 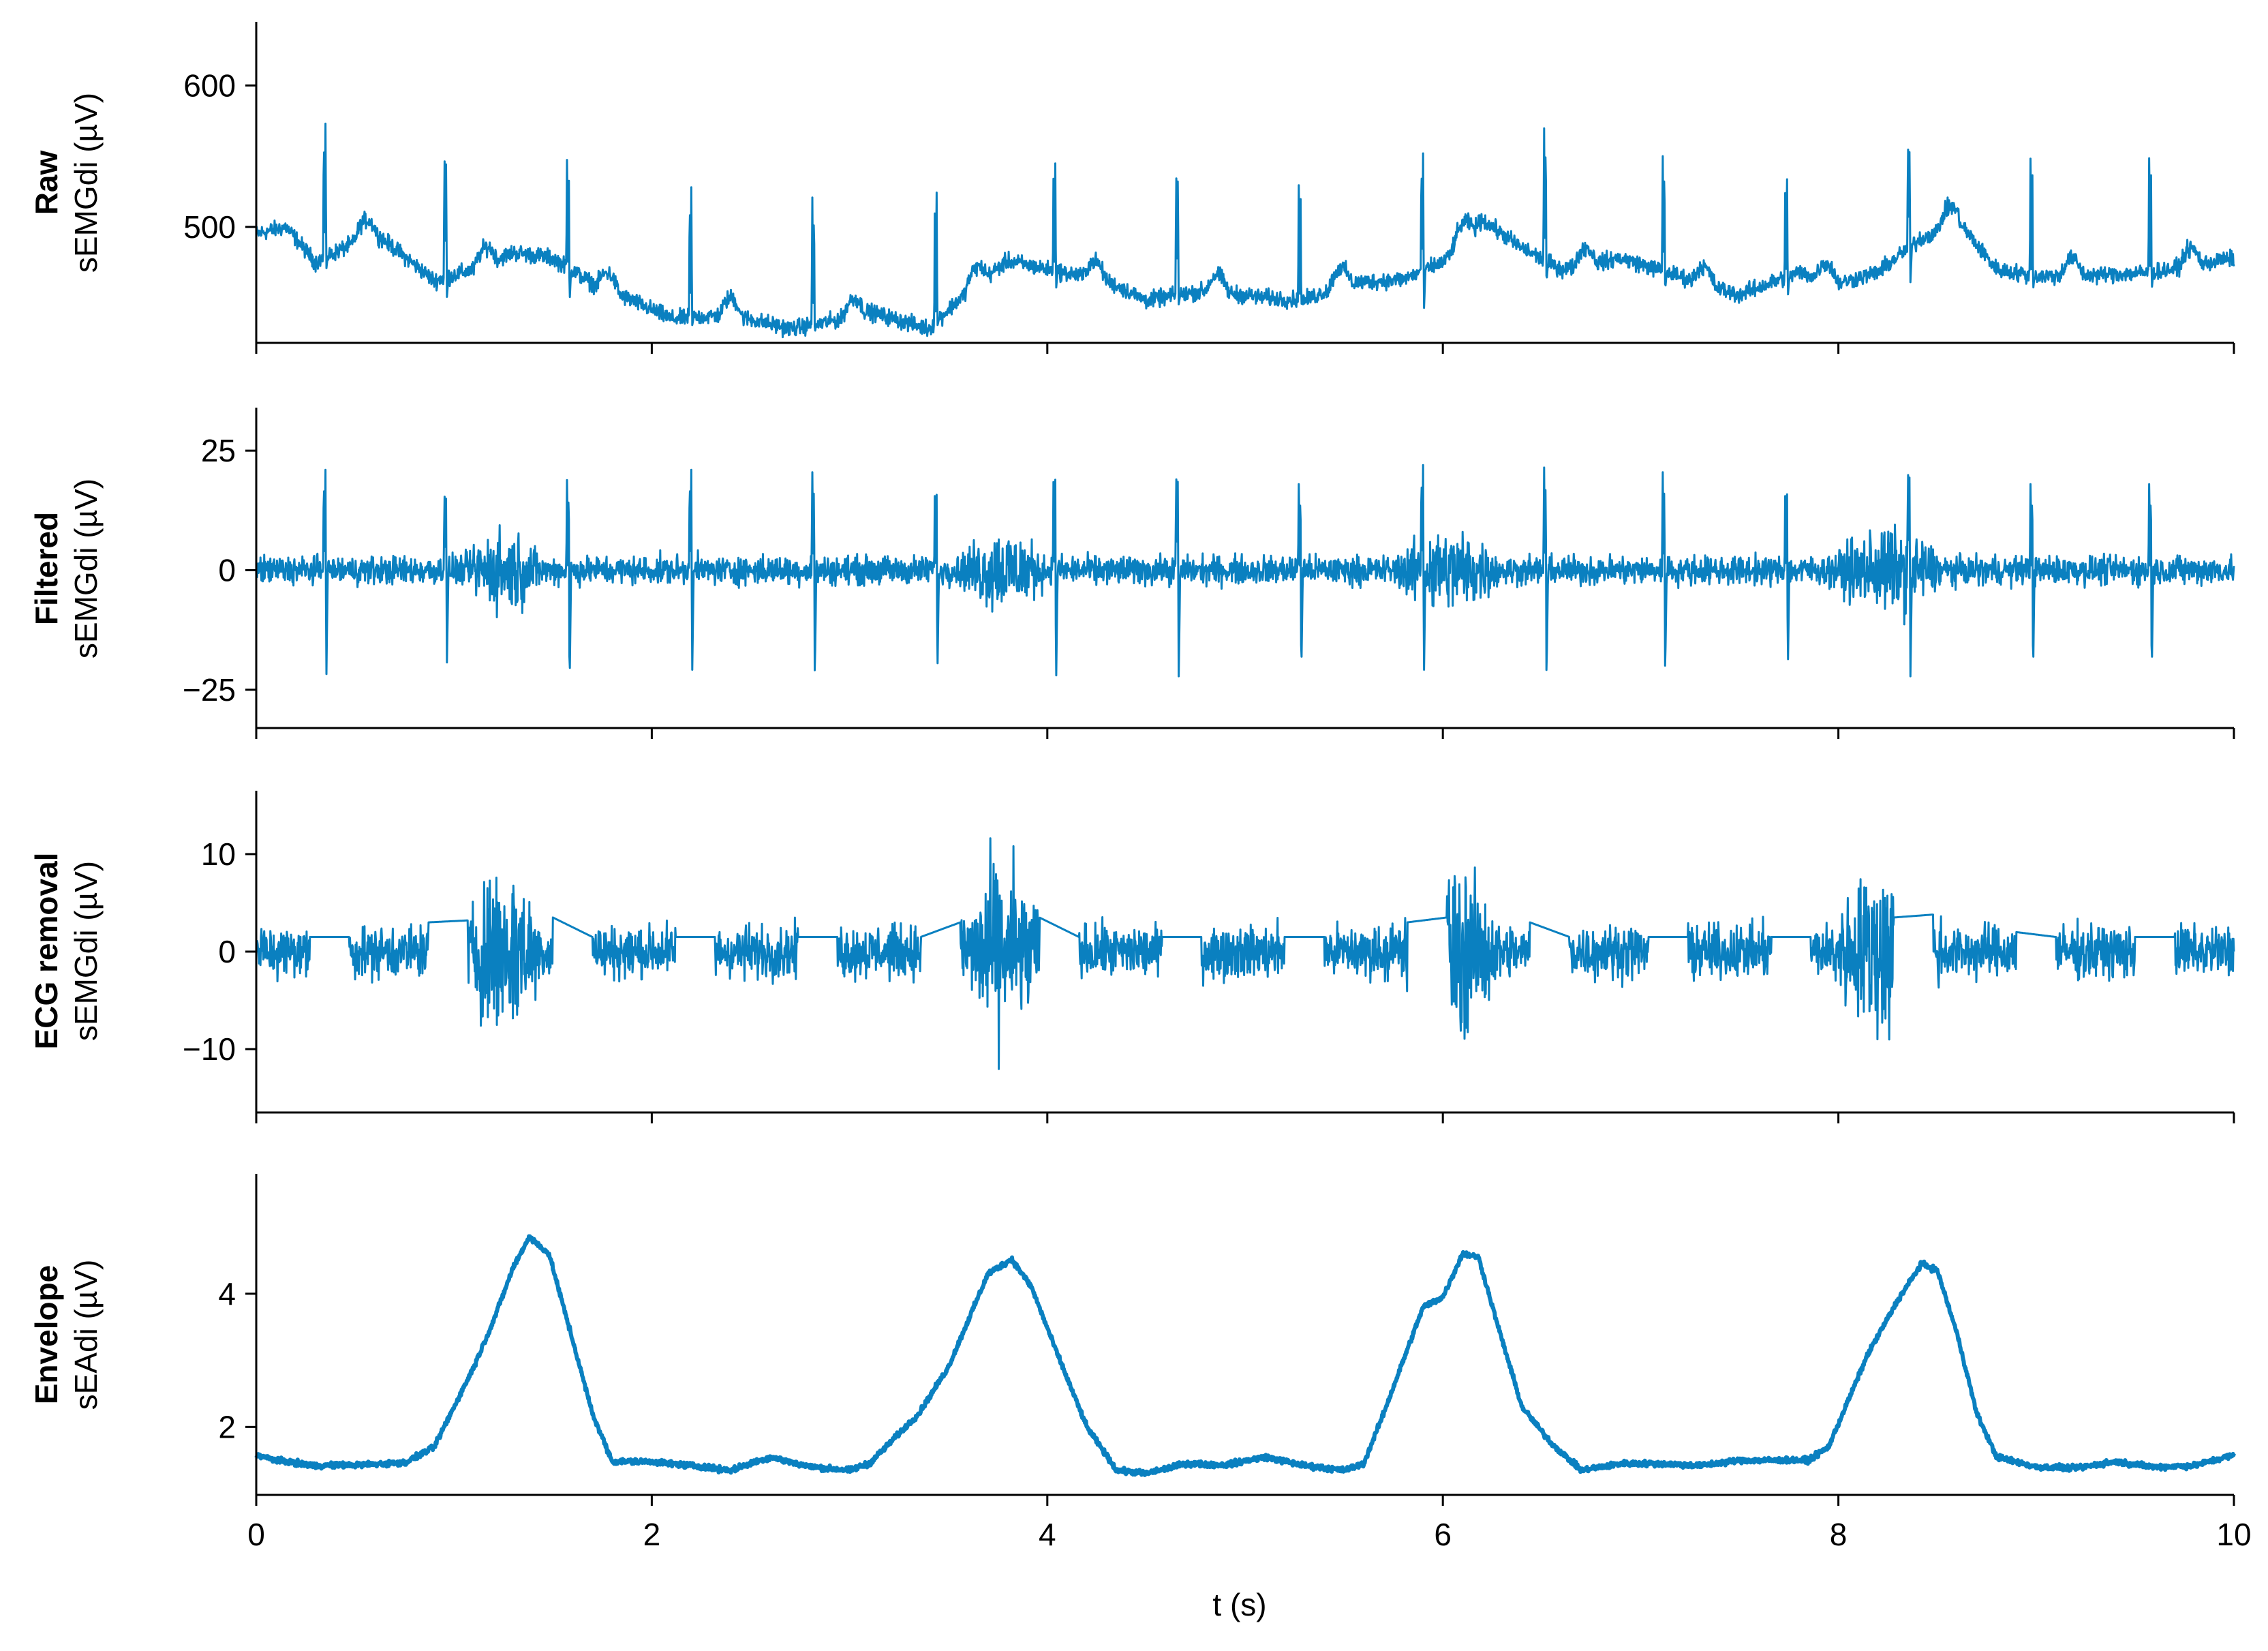 What do you see at coordinates (209, 85) in the screenshot?
I see `y-tick-label-raw-1: 600` at bounding box center [209, 85].